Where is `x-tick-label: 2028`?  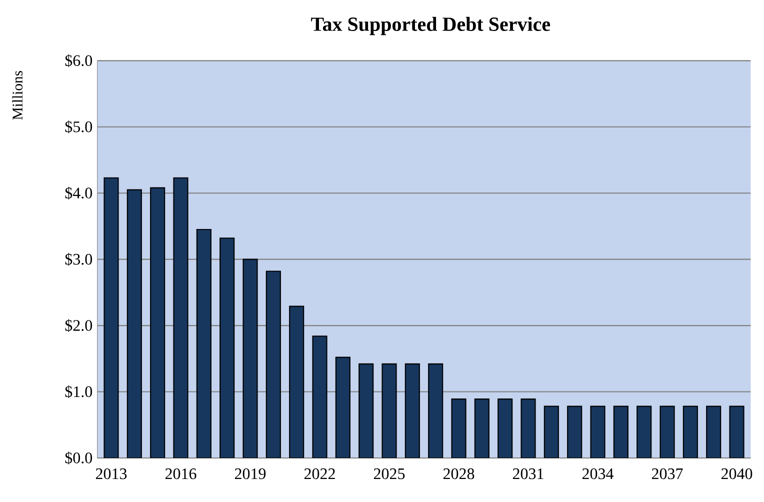 x-tick-label: 2028 is located at coordinates (458, 474).